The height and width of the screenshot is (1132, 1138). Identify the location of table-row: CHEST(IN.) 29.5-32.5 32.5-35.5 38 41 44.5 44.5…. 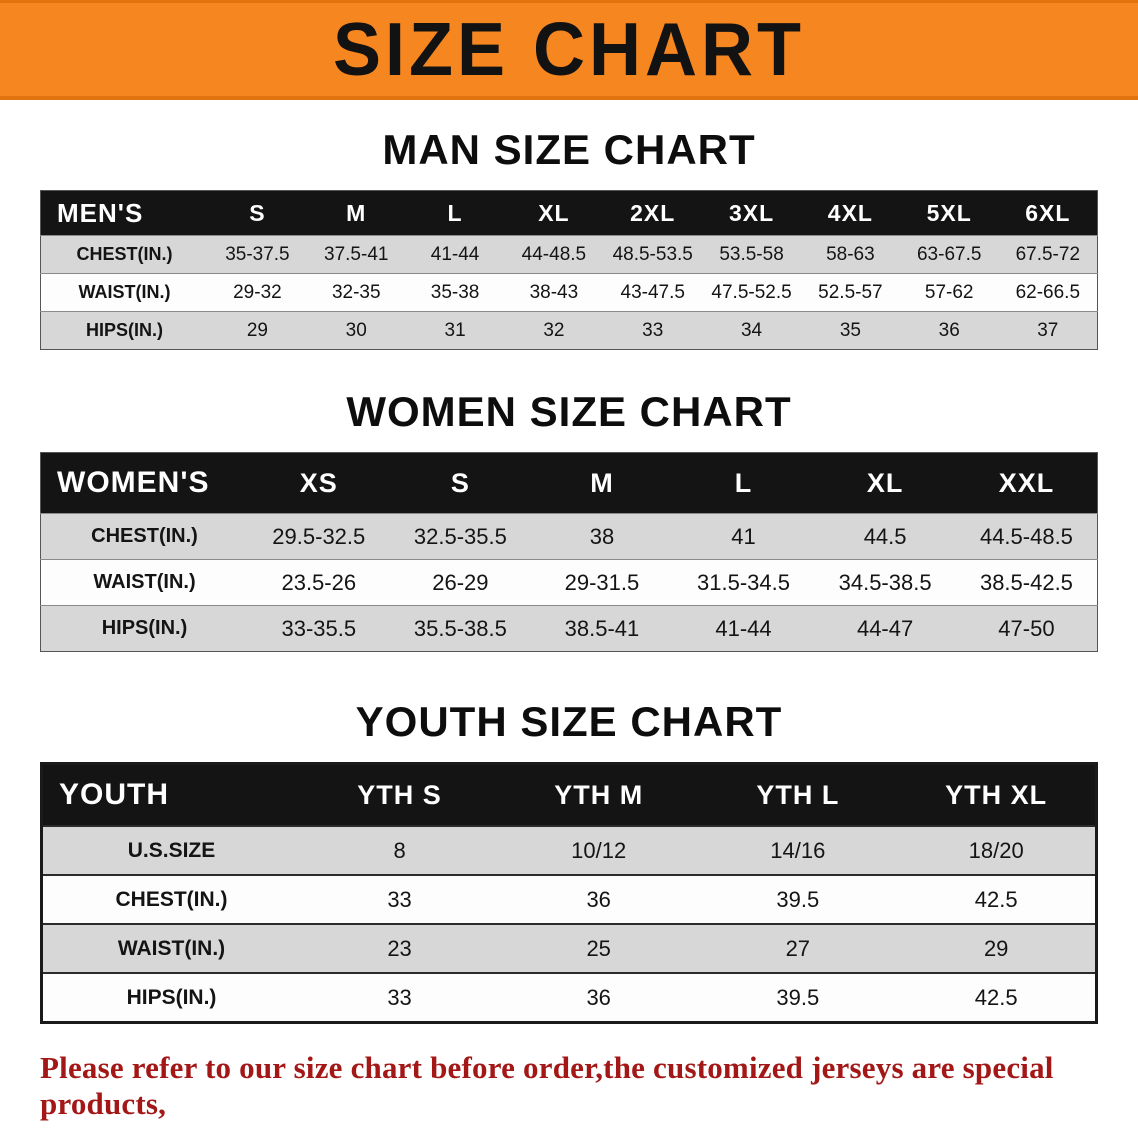
(569, 536).